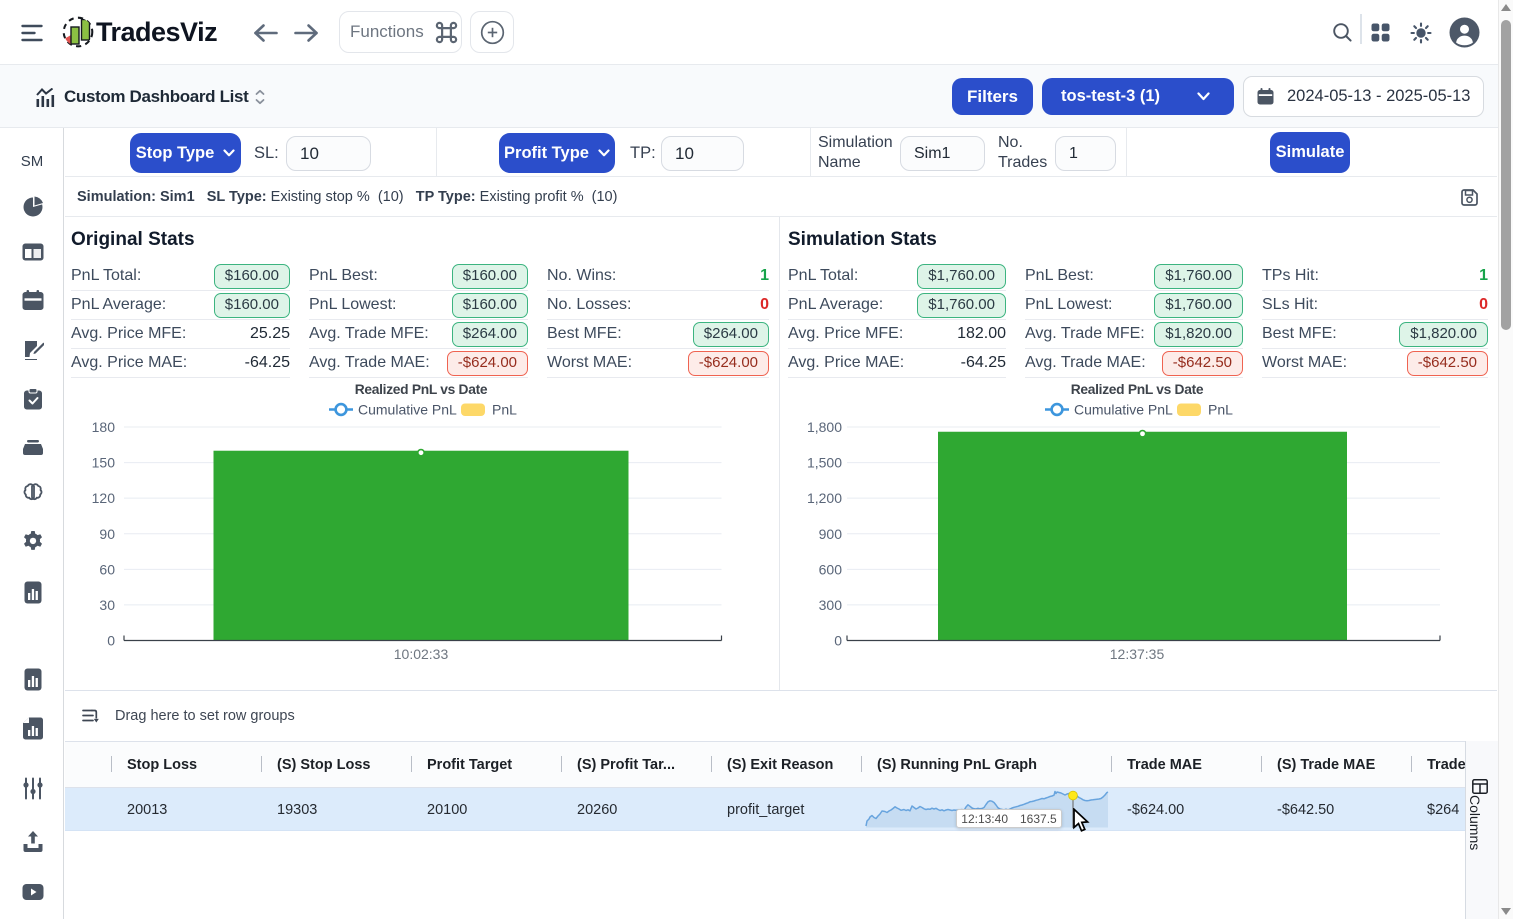 This screenshot has width=1513, height=919. I want to click on svg-text: 60, so click(107, 569).